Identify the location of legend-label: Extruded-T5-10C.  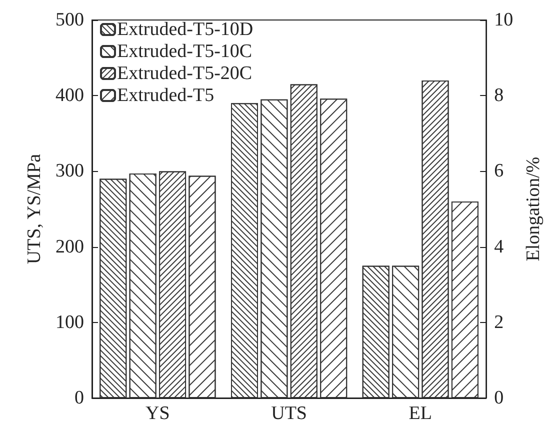
(184, 51).